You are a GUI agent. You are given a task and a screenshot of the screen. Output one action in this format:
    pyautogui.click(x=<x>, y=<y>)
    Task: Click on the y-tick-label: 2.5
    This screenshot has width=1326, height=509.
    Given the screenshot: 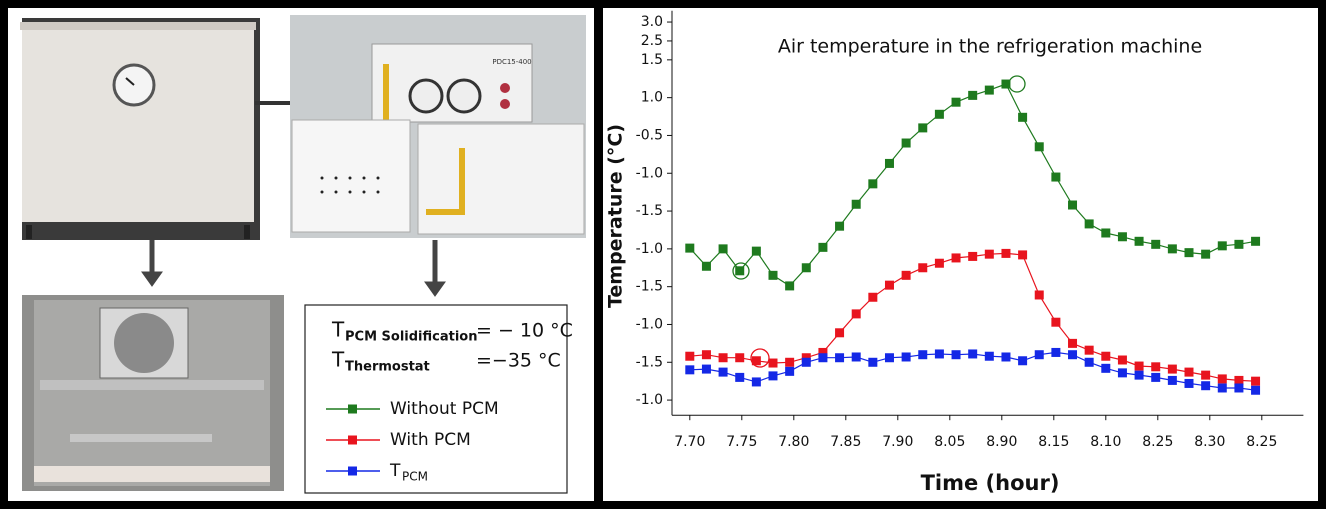 What is the action you would take?
    pyautogui.click(x=652, y=41)
    